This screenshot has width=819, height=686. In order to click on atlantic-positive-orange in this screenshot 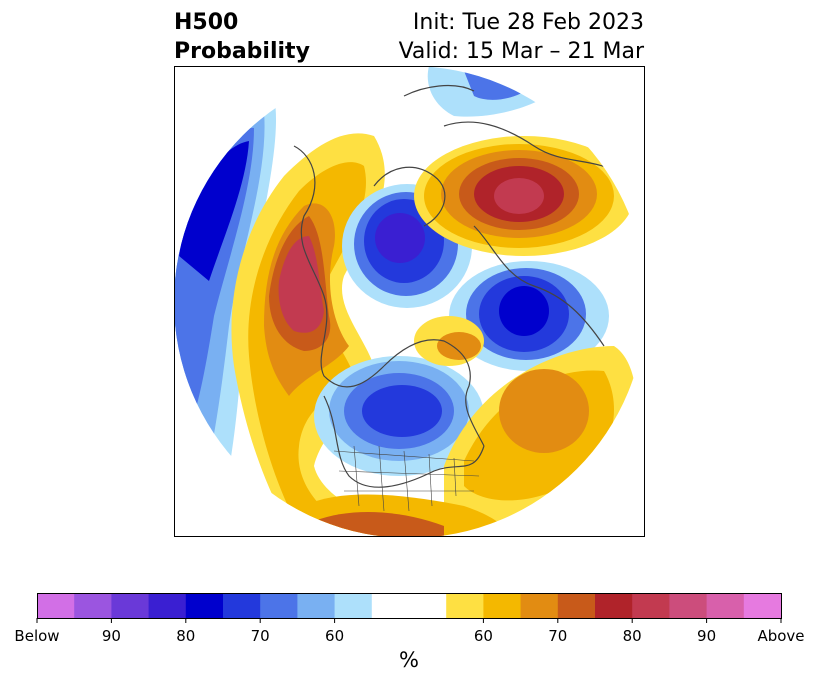, I will do `click(544, 411)`.